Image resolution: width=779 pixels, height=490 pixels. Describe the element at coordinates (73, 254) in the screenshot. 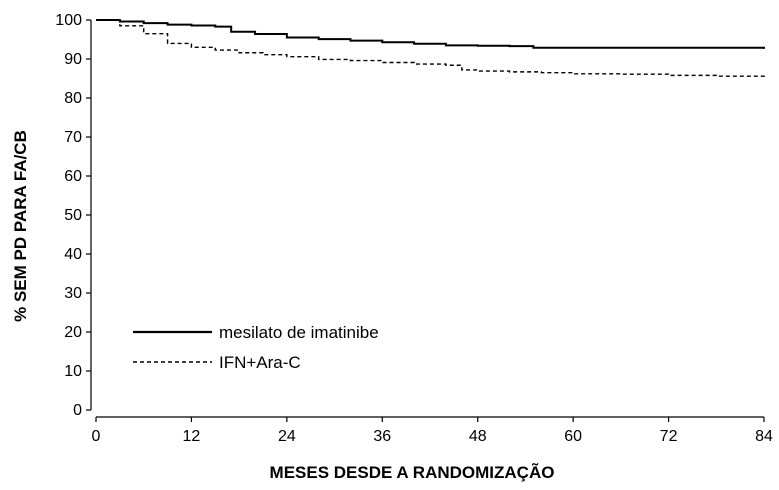

I see `y-tick-label: 40` at that location.